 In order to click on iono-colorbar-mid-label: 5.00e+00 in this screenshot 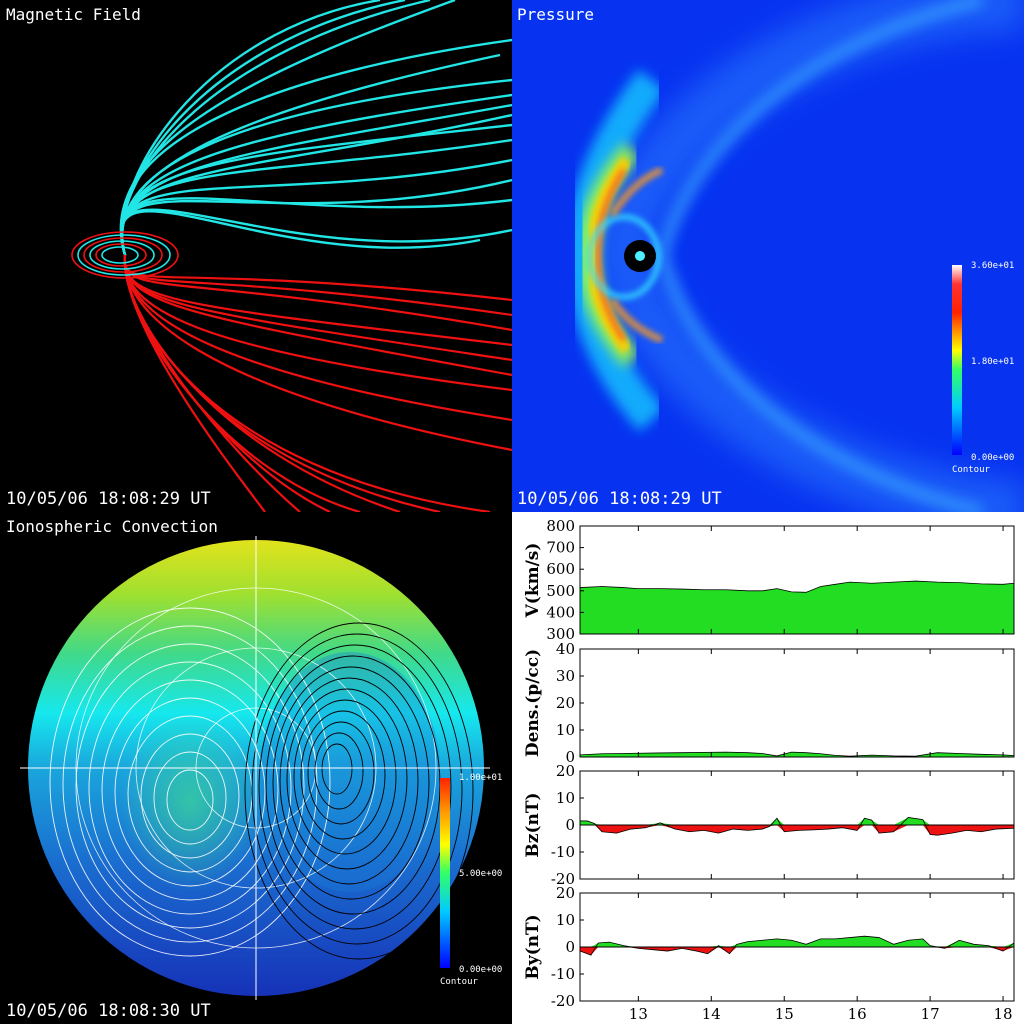, I will do `click(480, 874)`.